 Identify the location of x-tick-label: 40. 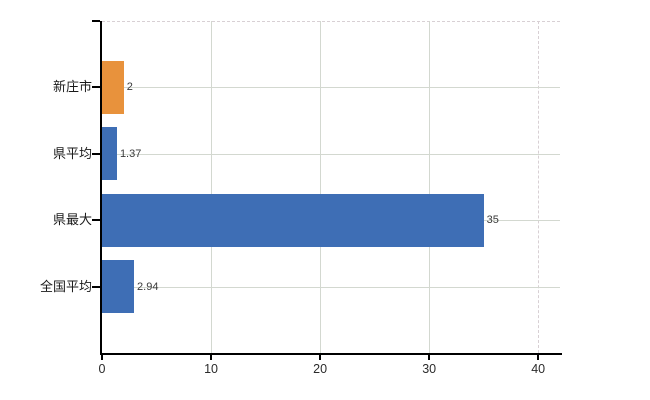
(538, 369).